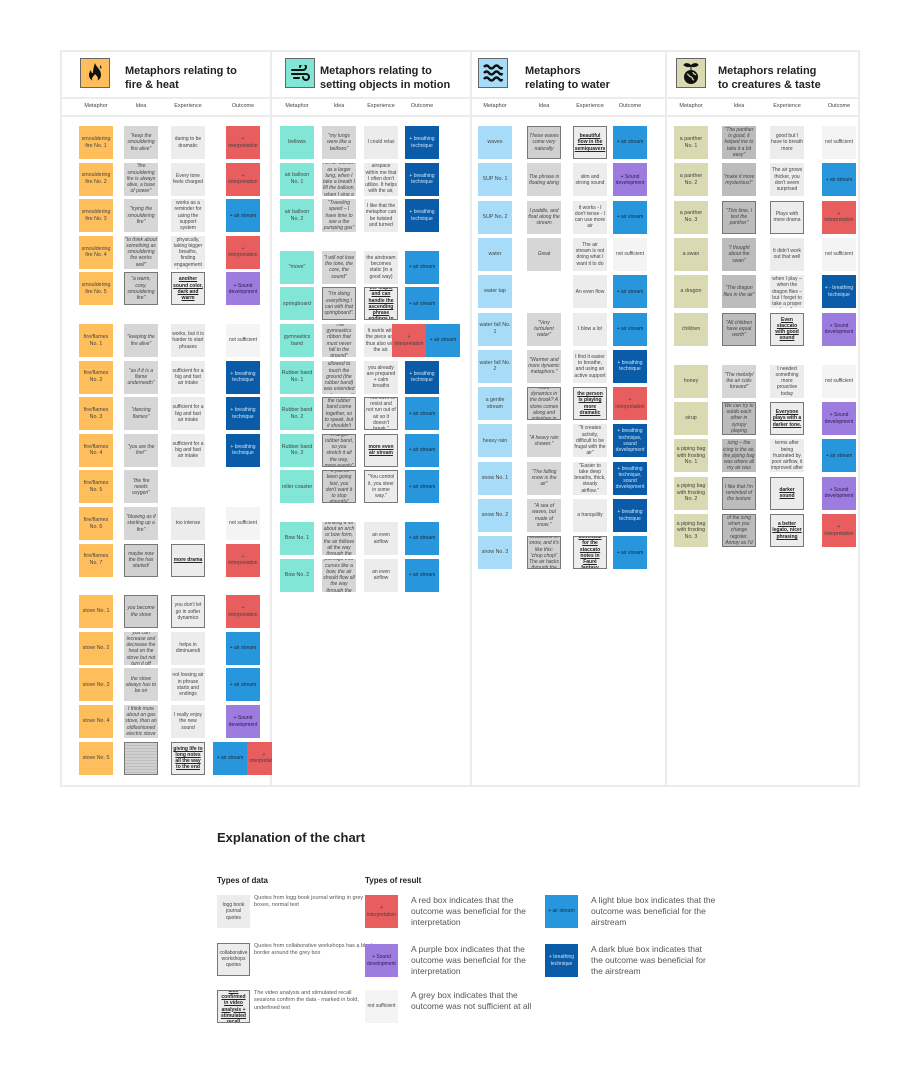 The height and width of the screenshot is (1090, 918). I want to click on table-row: fire/flames No. 5 "the fire needs oxygen", so click(166, 487).